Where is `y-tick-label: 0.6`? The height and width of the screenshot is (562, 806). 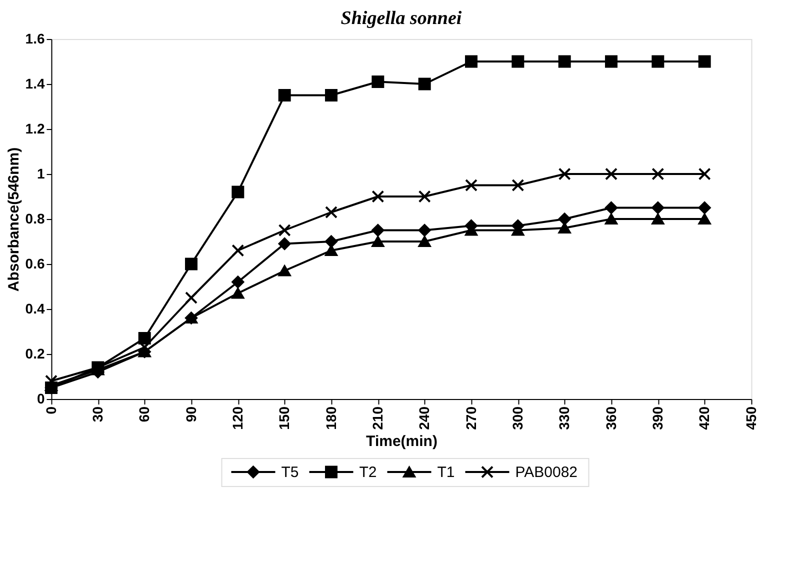
y-tick-label: 0.6 is located at coordinates (35, 264).